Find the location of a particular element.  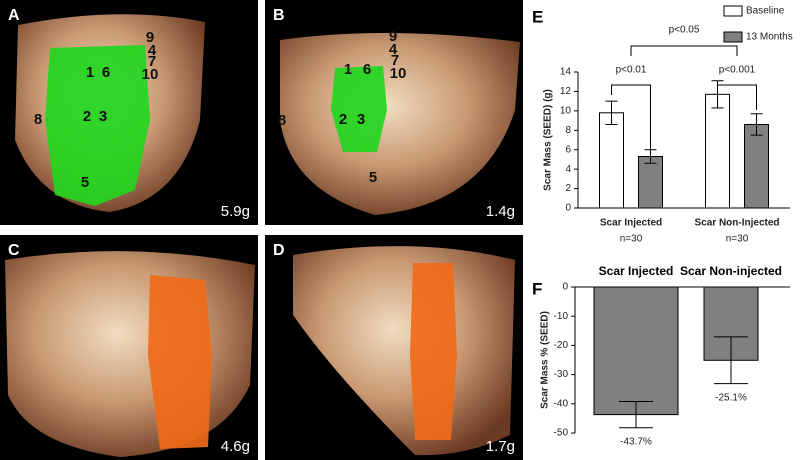

x-tick-label: Scar Injected is located at coordinates (631, 223).